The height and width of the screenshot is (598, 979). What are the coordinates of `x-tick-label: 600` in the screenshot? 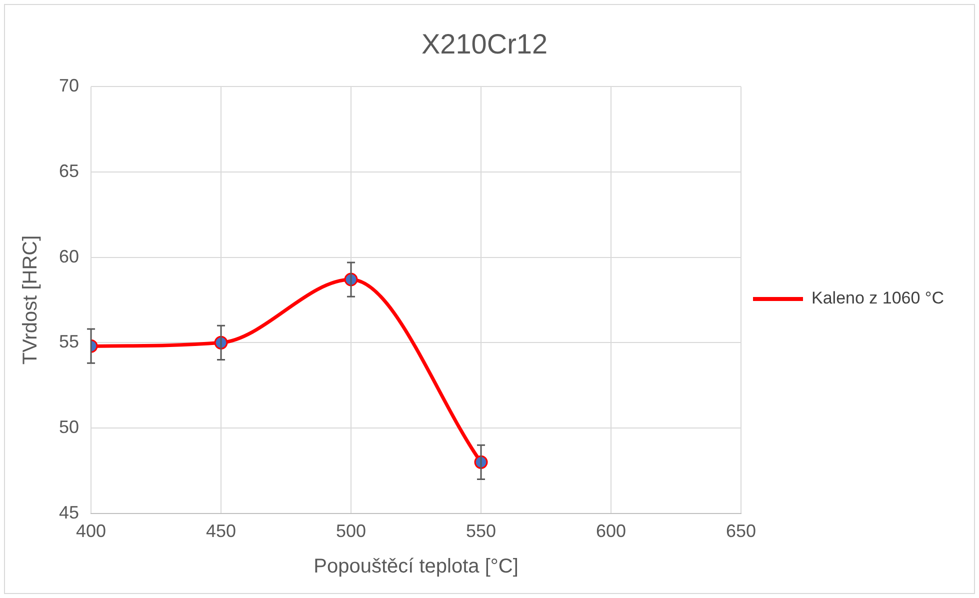 It's located at (611, 531).